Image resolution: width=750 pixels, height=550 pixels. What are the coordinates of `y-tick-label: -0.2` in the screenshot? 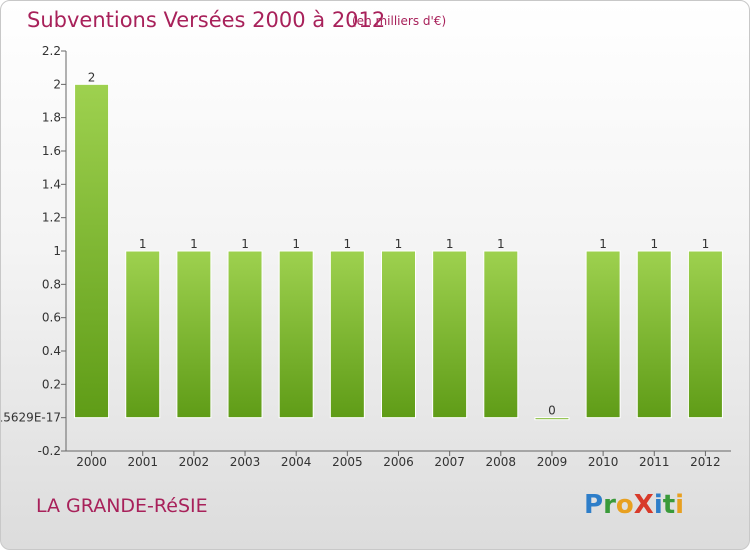 It's located at (49, 451).